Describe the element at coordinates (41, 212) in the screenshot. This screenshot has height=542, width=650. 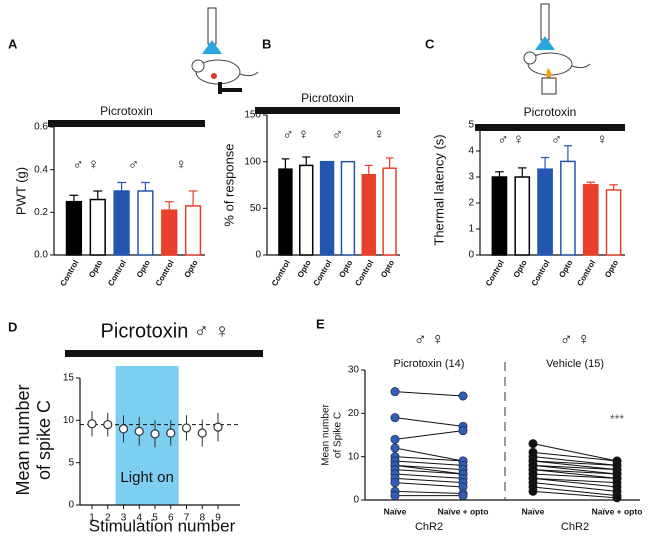
I see `y-tick-label: 0.2` at that location.